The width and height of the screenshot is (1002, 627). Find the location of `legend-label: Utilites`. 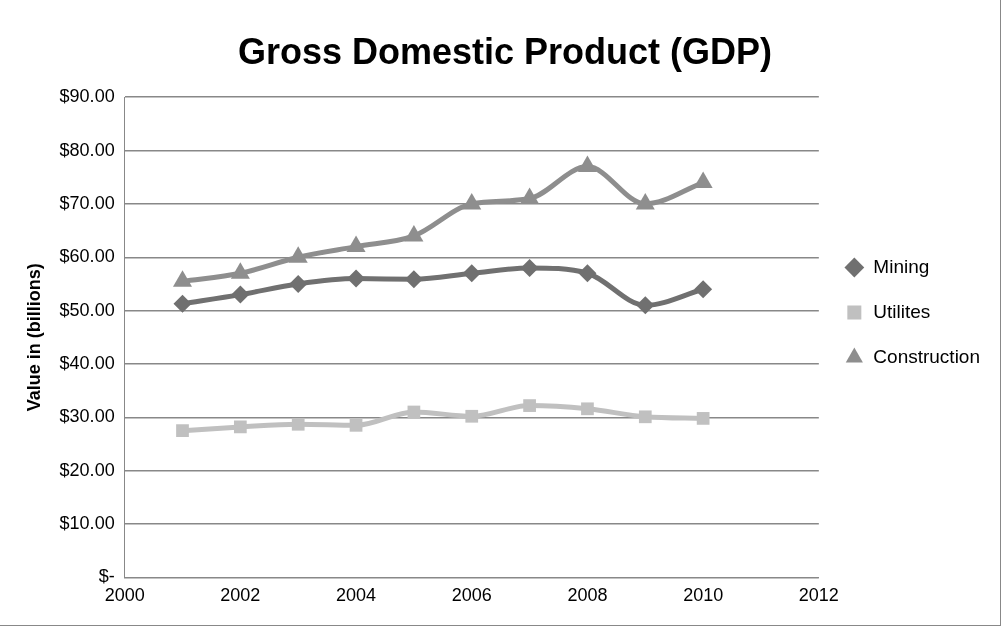

legend-label: Utilites is located at coordinates (902, 311).